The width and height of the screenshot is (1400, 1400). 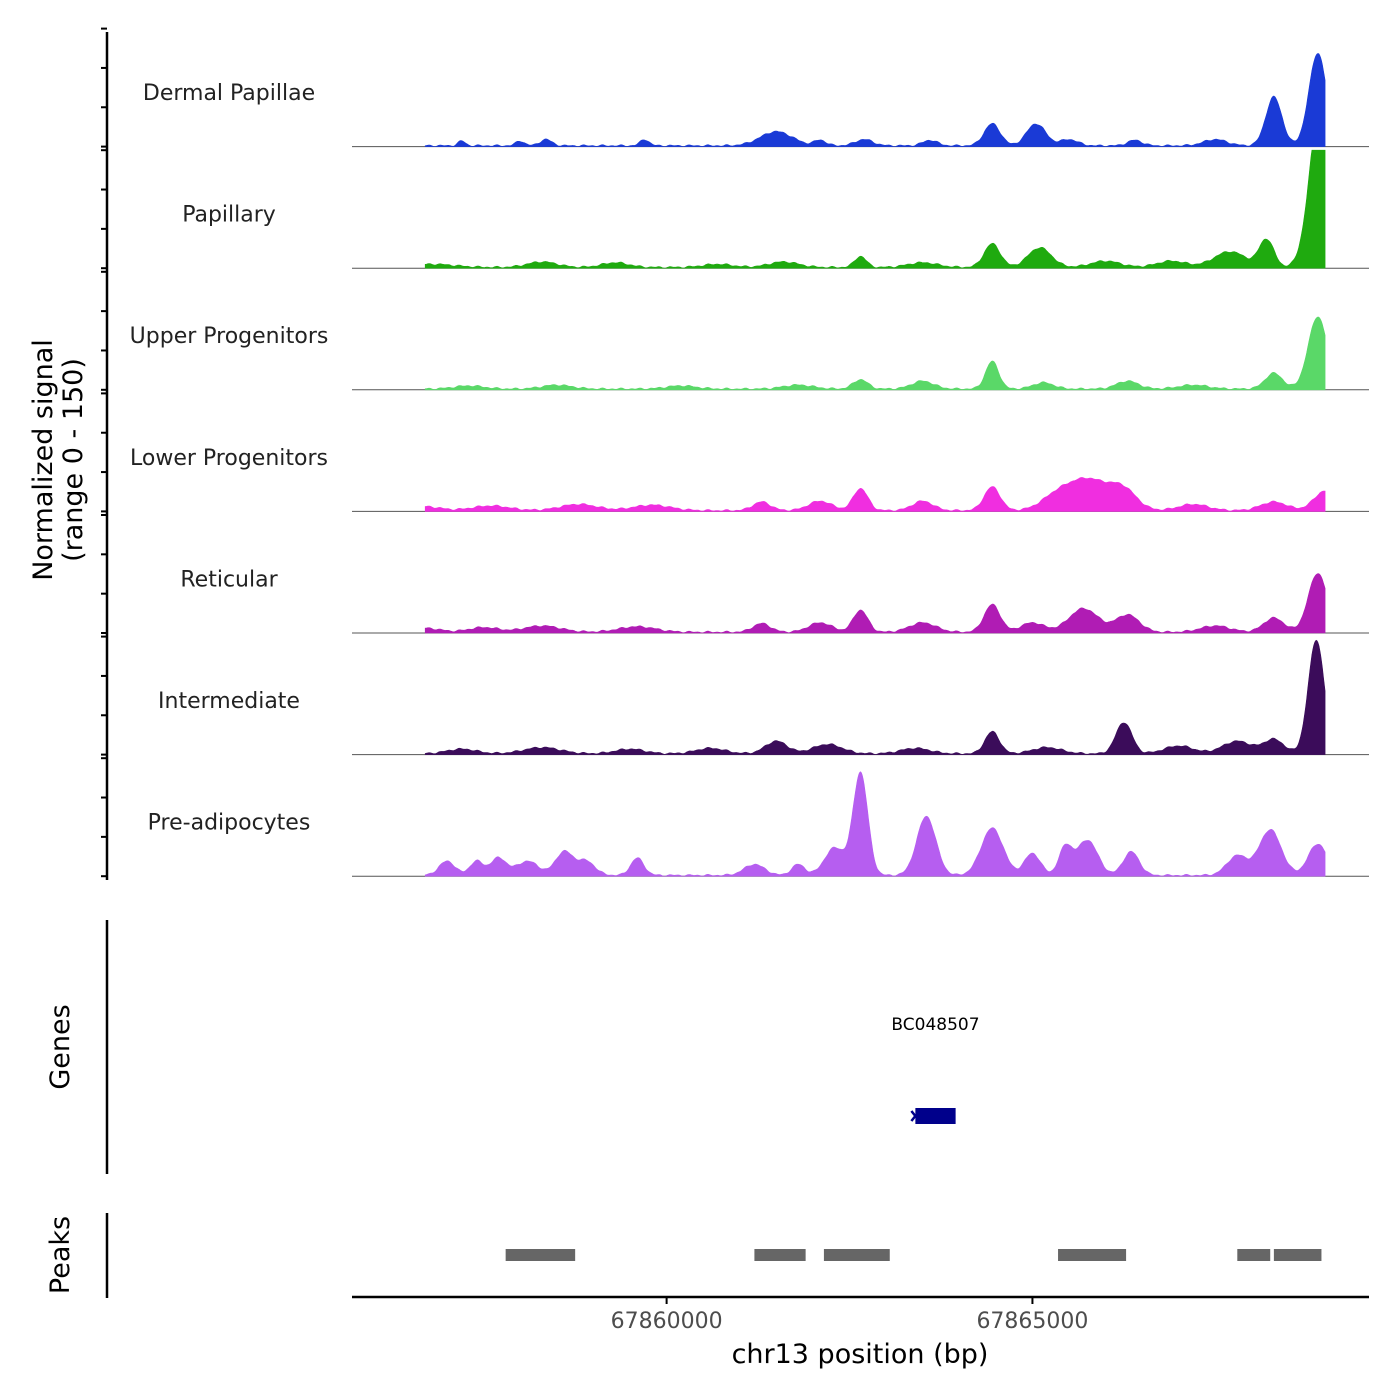 I want to click on signal-y-axis, so click(x=105, y=453).